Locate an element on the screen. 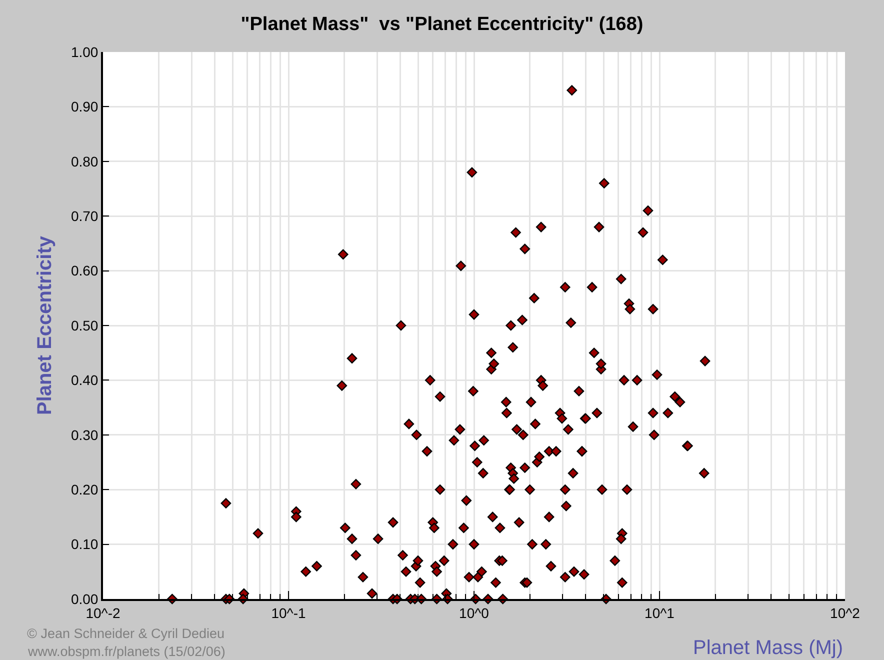 The width and height of the screenshot is (884, 660). y-tick-label: 0.40 is located at coordinates (84, 380).